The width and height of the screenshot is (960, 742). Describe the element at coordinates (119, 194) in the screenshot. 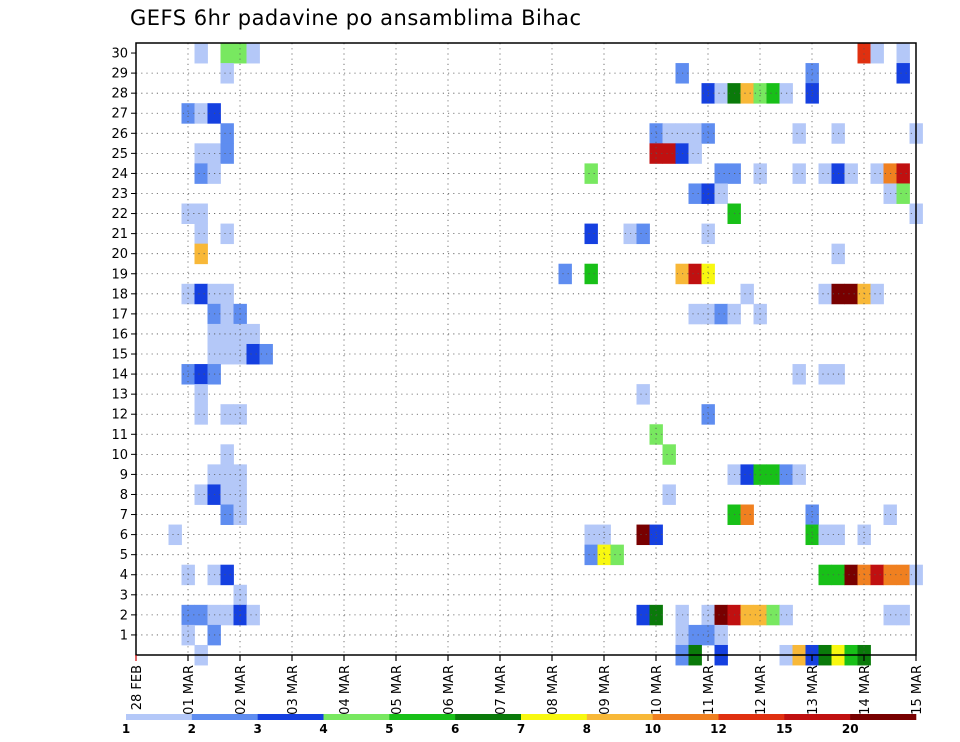

I see `y-tick-label: 23` at that location.